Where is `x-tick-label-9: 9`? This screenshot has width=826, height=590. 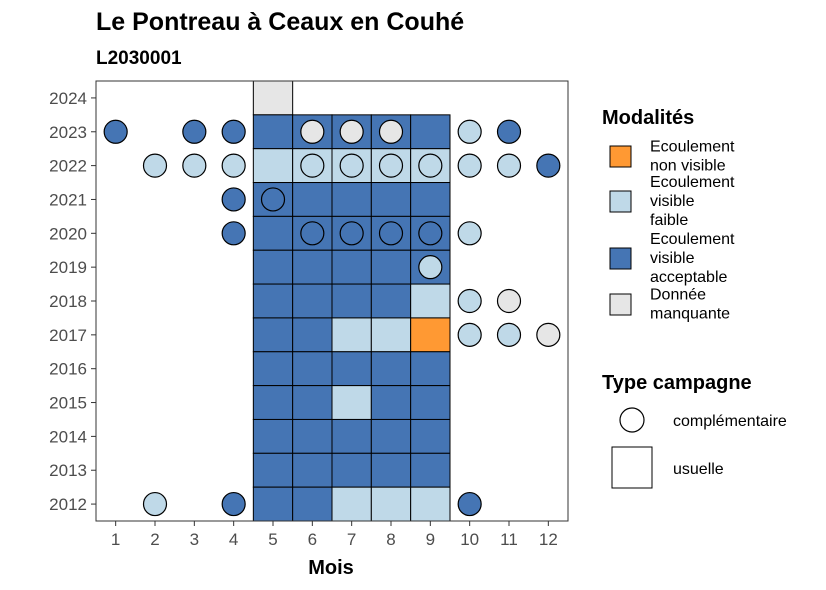
x-tick-label-9: 9 is located at coordinates (430, 539).